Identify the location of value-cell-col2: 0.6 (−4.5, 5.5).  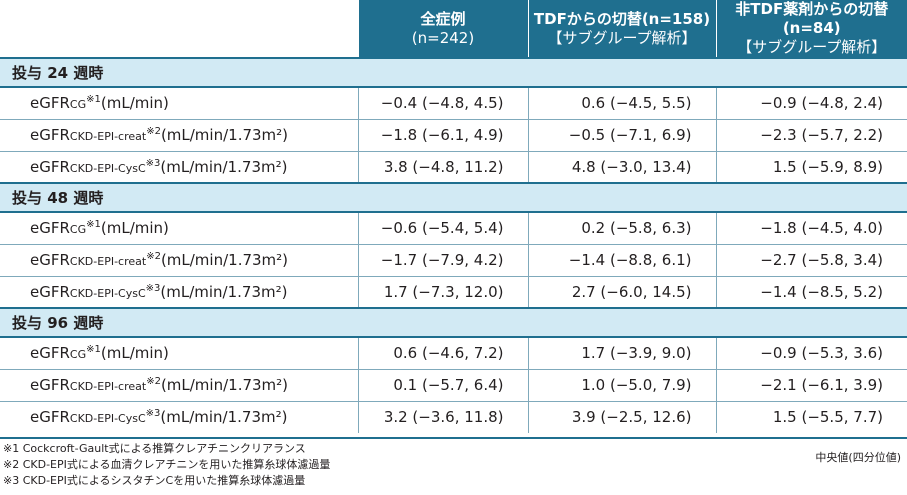
(621, 103).